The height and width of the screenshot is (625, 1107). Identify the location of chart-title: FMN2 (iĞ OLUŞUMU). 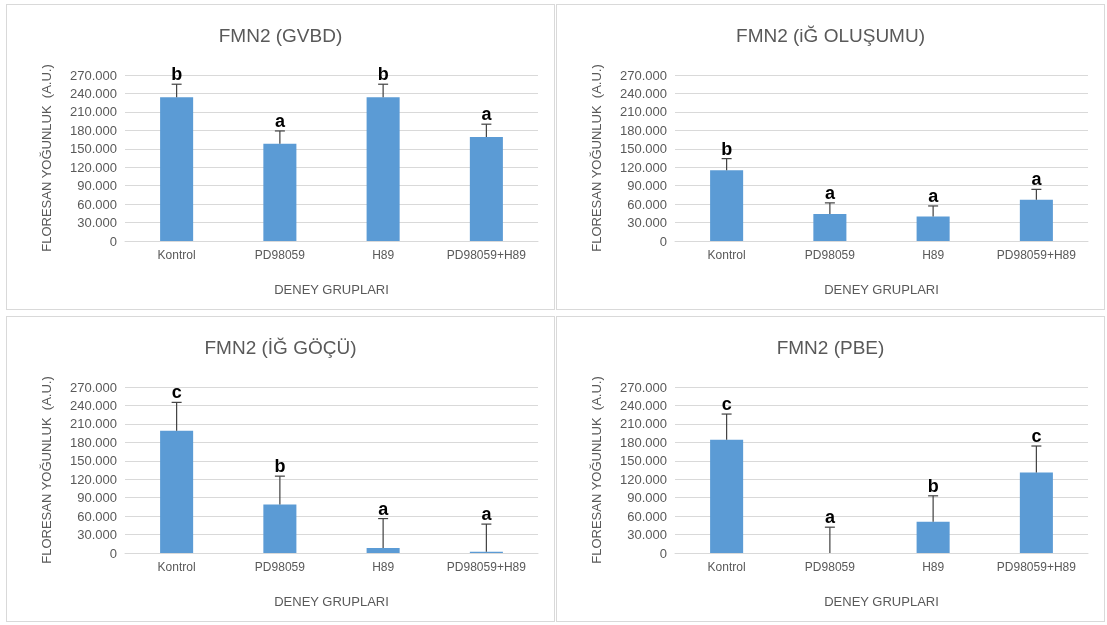
(830, 35).